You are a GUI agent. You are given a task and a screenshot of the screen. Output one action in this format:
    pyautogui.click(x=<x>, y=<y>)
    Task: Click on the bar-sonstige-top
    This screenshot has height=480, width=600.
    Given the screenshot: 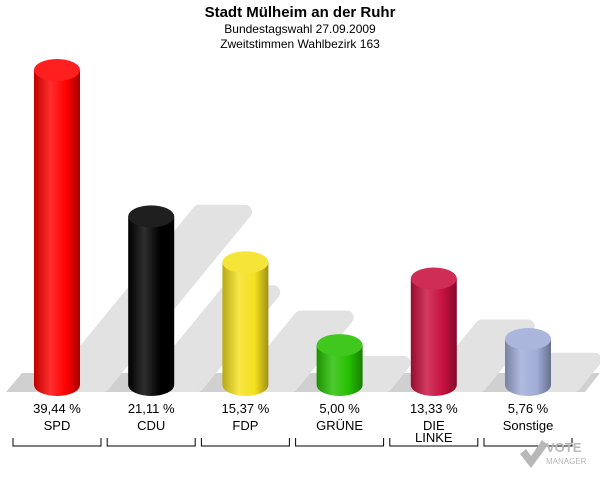 What is the action you would take?
    pyautogui.click(x=528, y=338)
    